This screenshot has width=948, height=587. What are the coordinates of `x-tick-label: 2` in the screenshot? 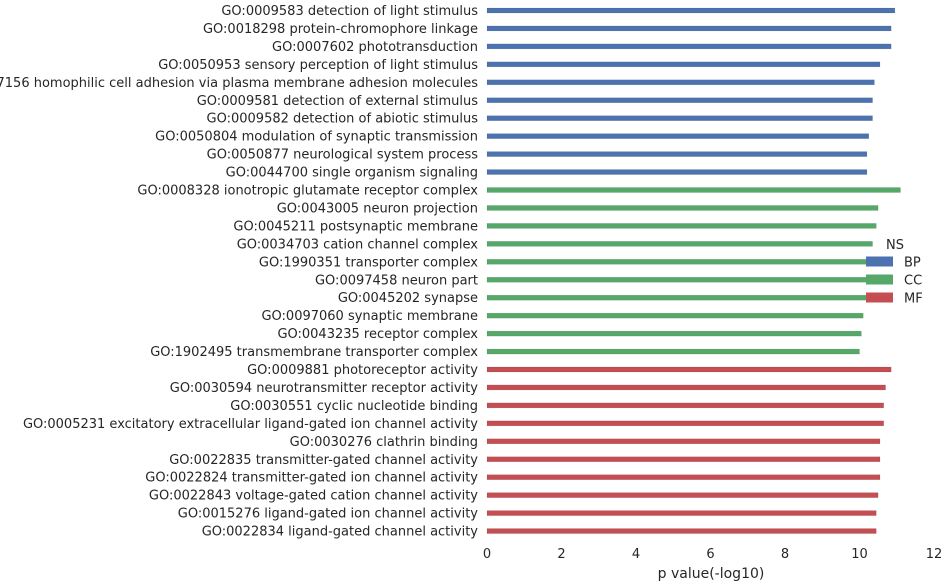 It's located at (561, 554).